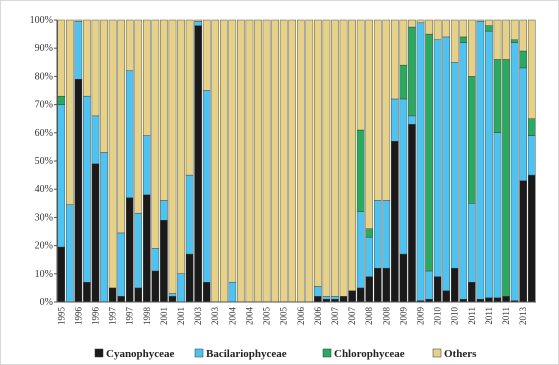  What do you see at coordinates (438, 316) in the screenshot?
I see `x-tick-label: 2010` at bounding box center [438, 316].